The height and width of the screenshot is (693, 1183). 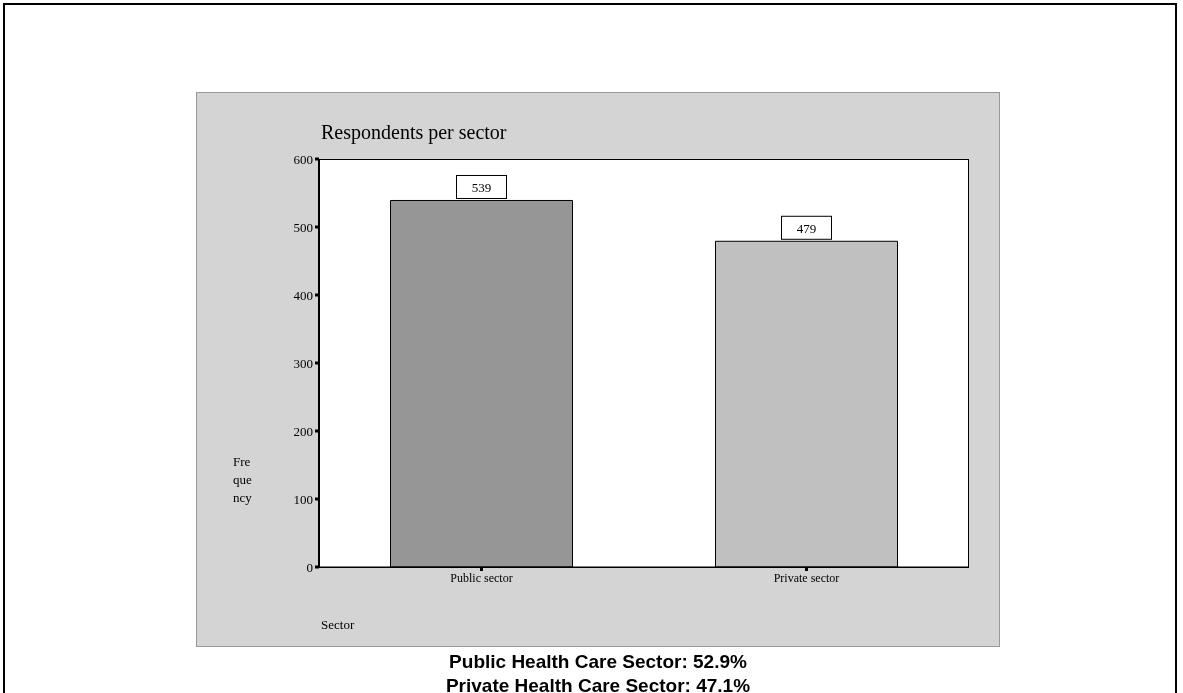 What do you see at coordinates (303, 159) in the screenshot?
I see `y-tick-label: 600` at bounding box center [303, 159].